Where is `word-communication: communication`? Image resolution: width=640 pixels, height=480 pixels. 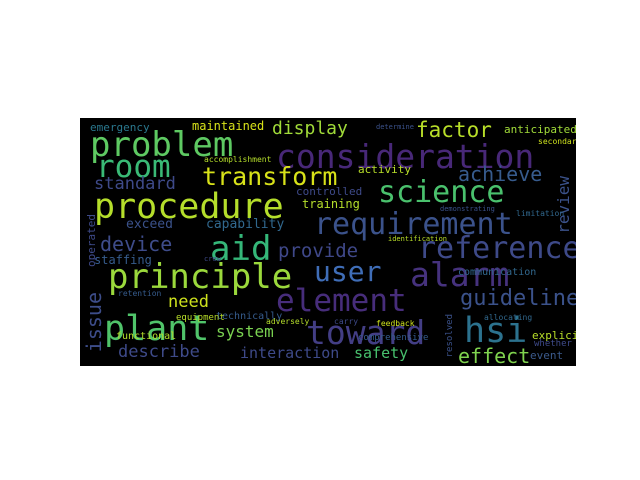 word-communication: communication is located at coordinates (497, 272).